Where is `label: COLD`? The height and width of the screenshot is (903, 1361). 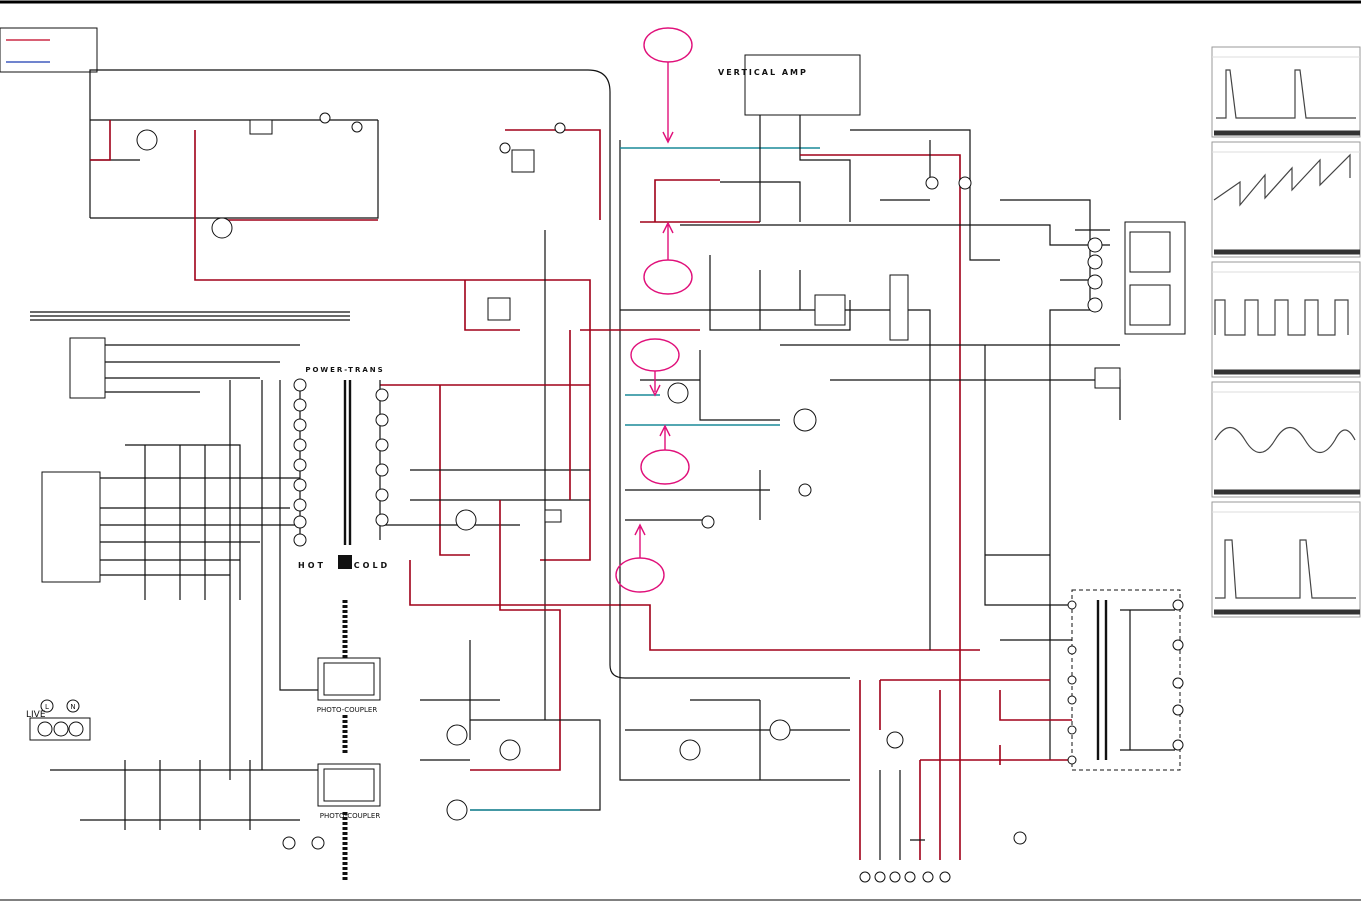 label: COLD is located at coordinates (372, 565).